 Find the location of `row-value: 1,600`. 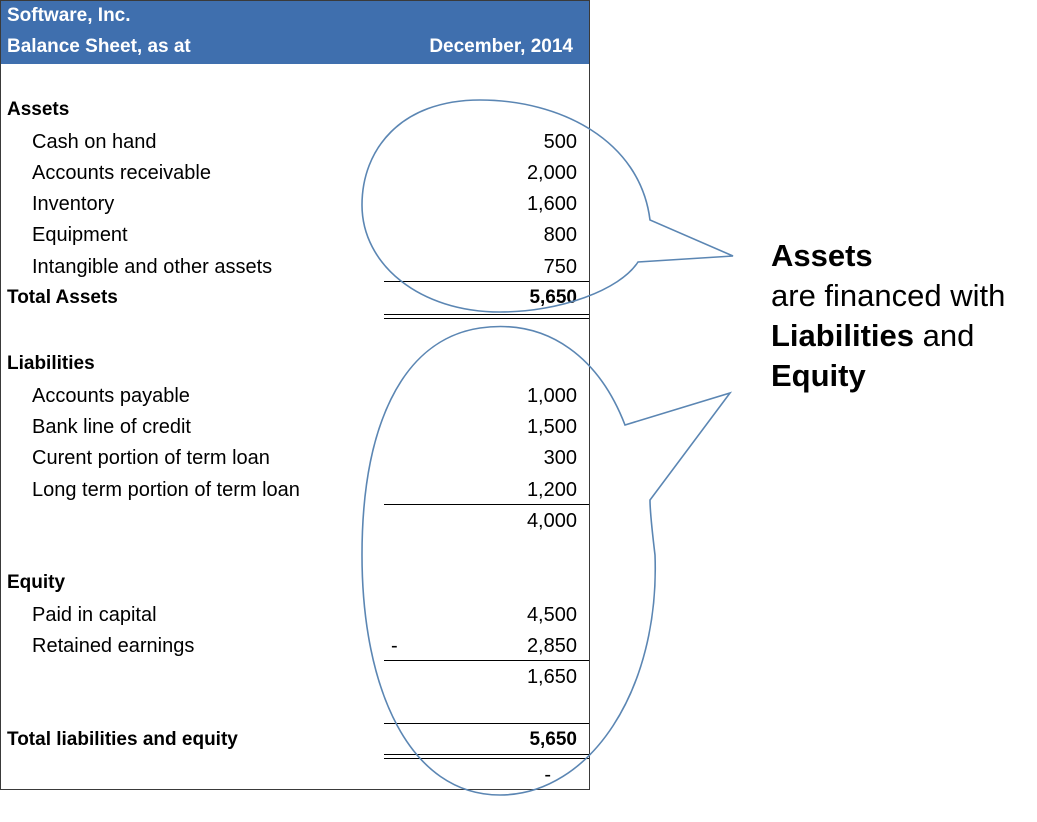

row-value: 1,600 is located at coordinates (551, 204).